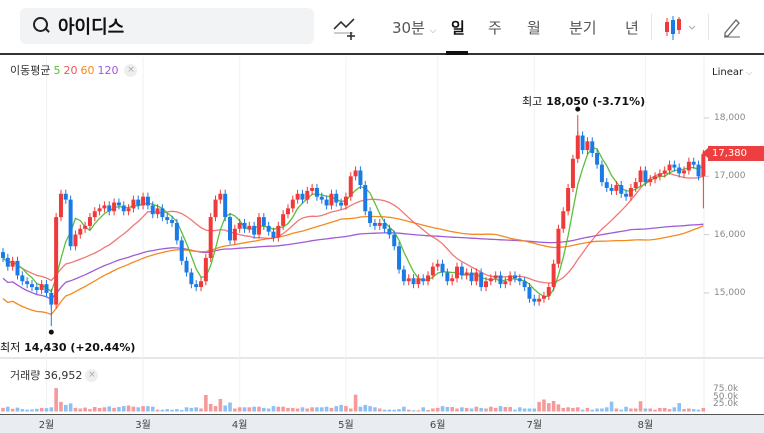  I want to click on tab-month: 월, so click(534, 28).